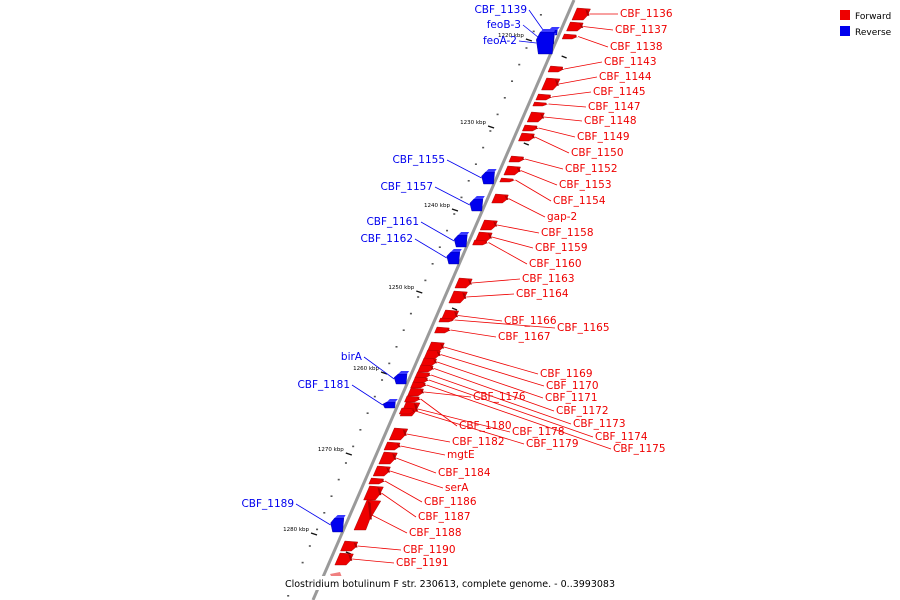 This screenshot has height=600, width=900. Describe the element at coordinates (591, 169) in the screenshot. I see `gene-label-cbf-1152: CBF_1152` at that location.